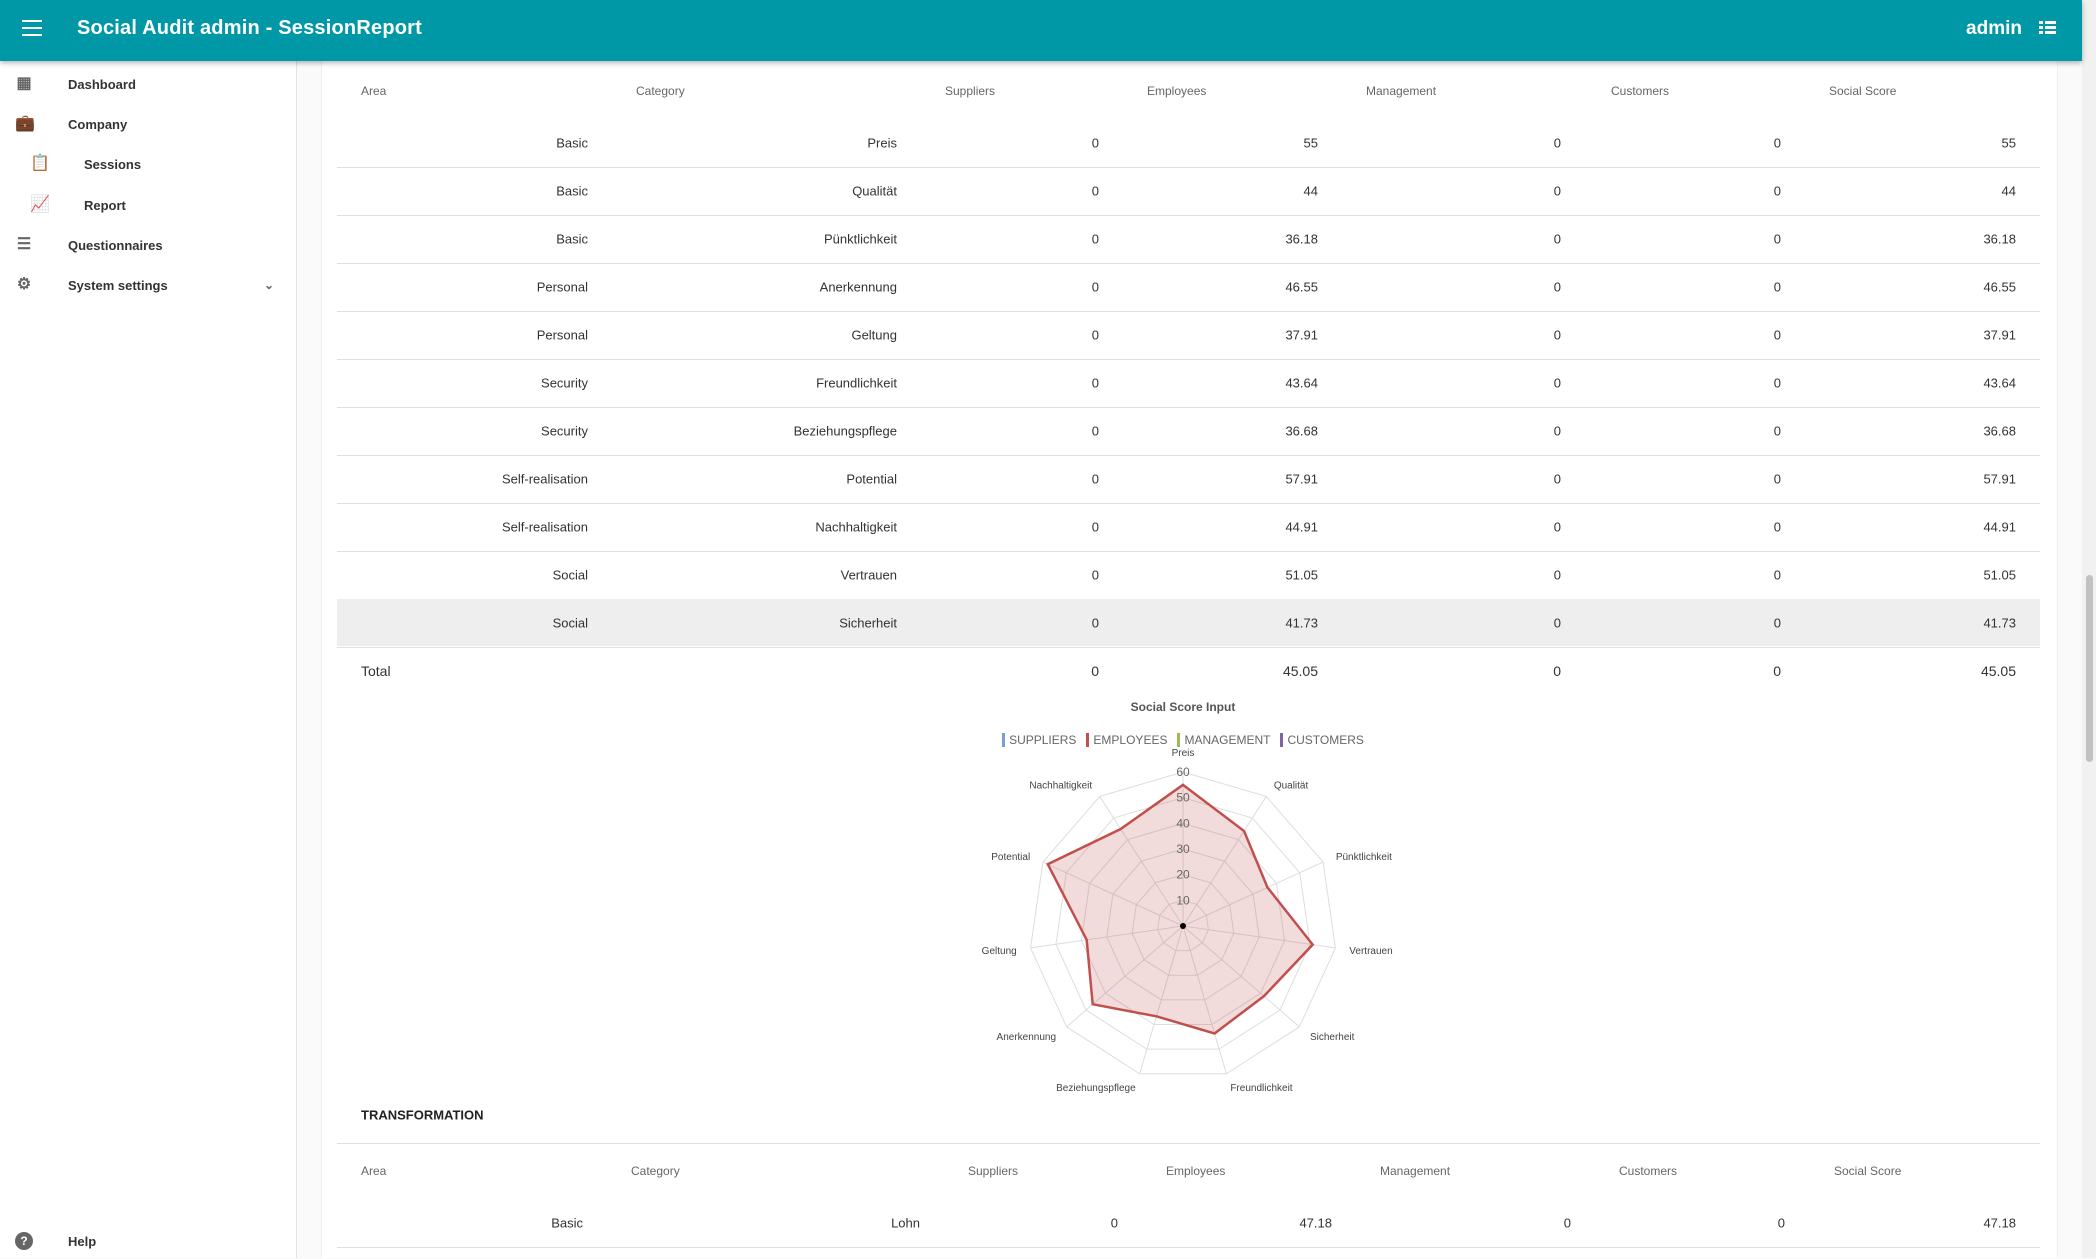 Image resolution: width=2096 pixels, height=1259 pixels. Describe the element at coordinates (148, 84) in the screenshot. I see `sidebar-item-dashboard: ▦ Dashboard` at that location.